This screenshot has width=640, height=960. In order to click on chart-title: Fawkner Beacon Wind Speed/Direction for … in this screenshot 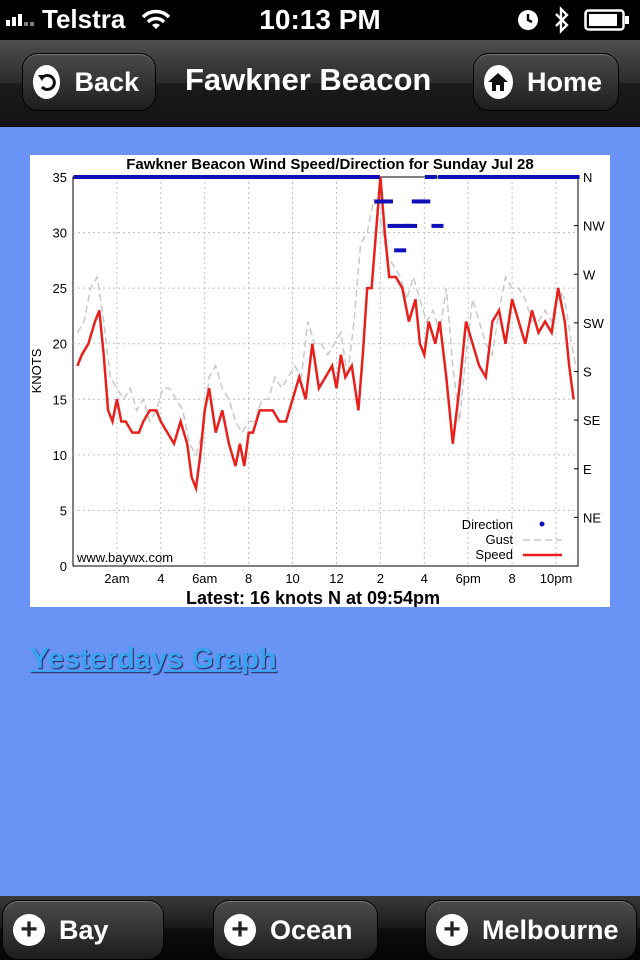, I will do `click(329, 164)`.